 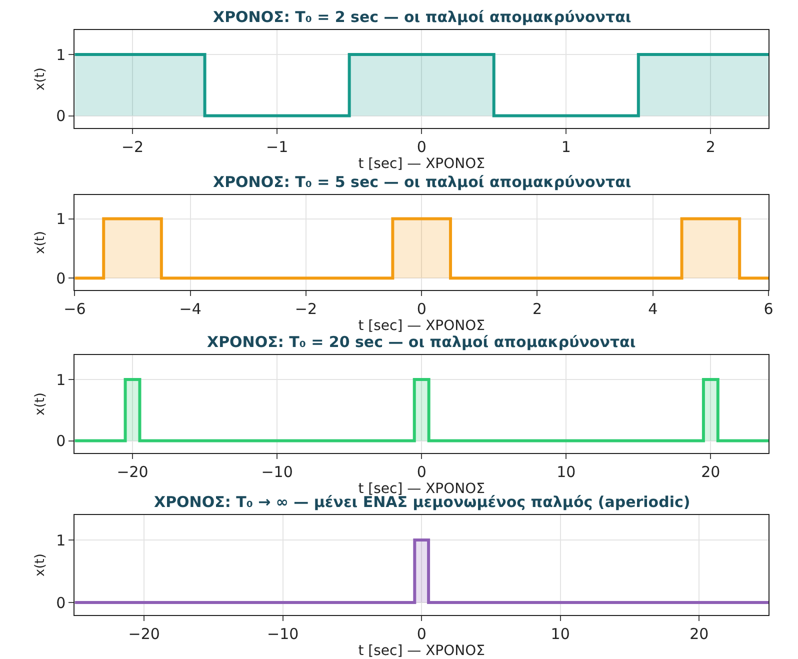 I want to click on chart-title: ΧΡΟΝΟΣ: T₀ = 2 sec — οι παλμοί απομακρύνονται, so click(x=422, y=17).